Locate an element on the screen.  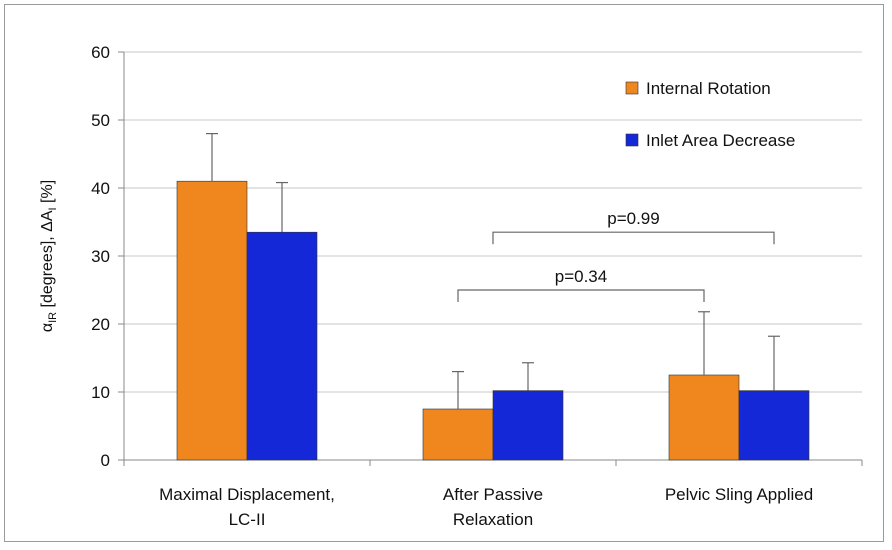
y-axis-title-text: αIR [degrees], ΔAI [%] is located at coordinates (49, 256).